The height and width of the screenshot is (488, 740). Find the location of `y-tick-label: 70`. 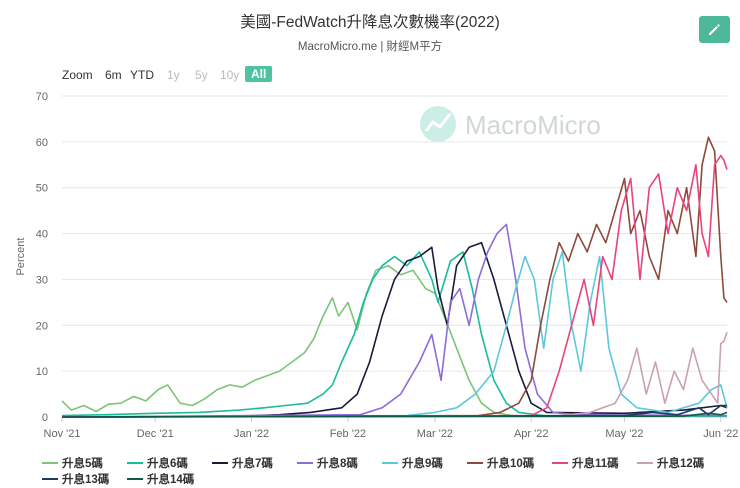

y-tick-label: 70 is located at coordinates (42, 97).